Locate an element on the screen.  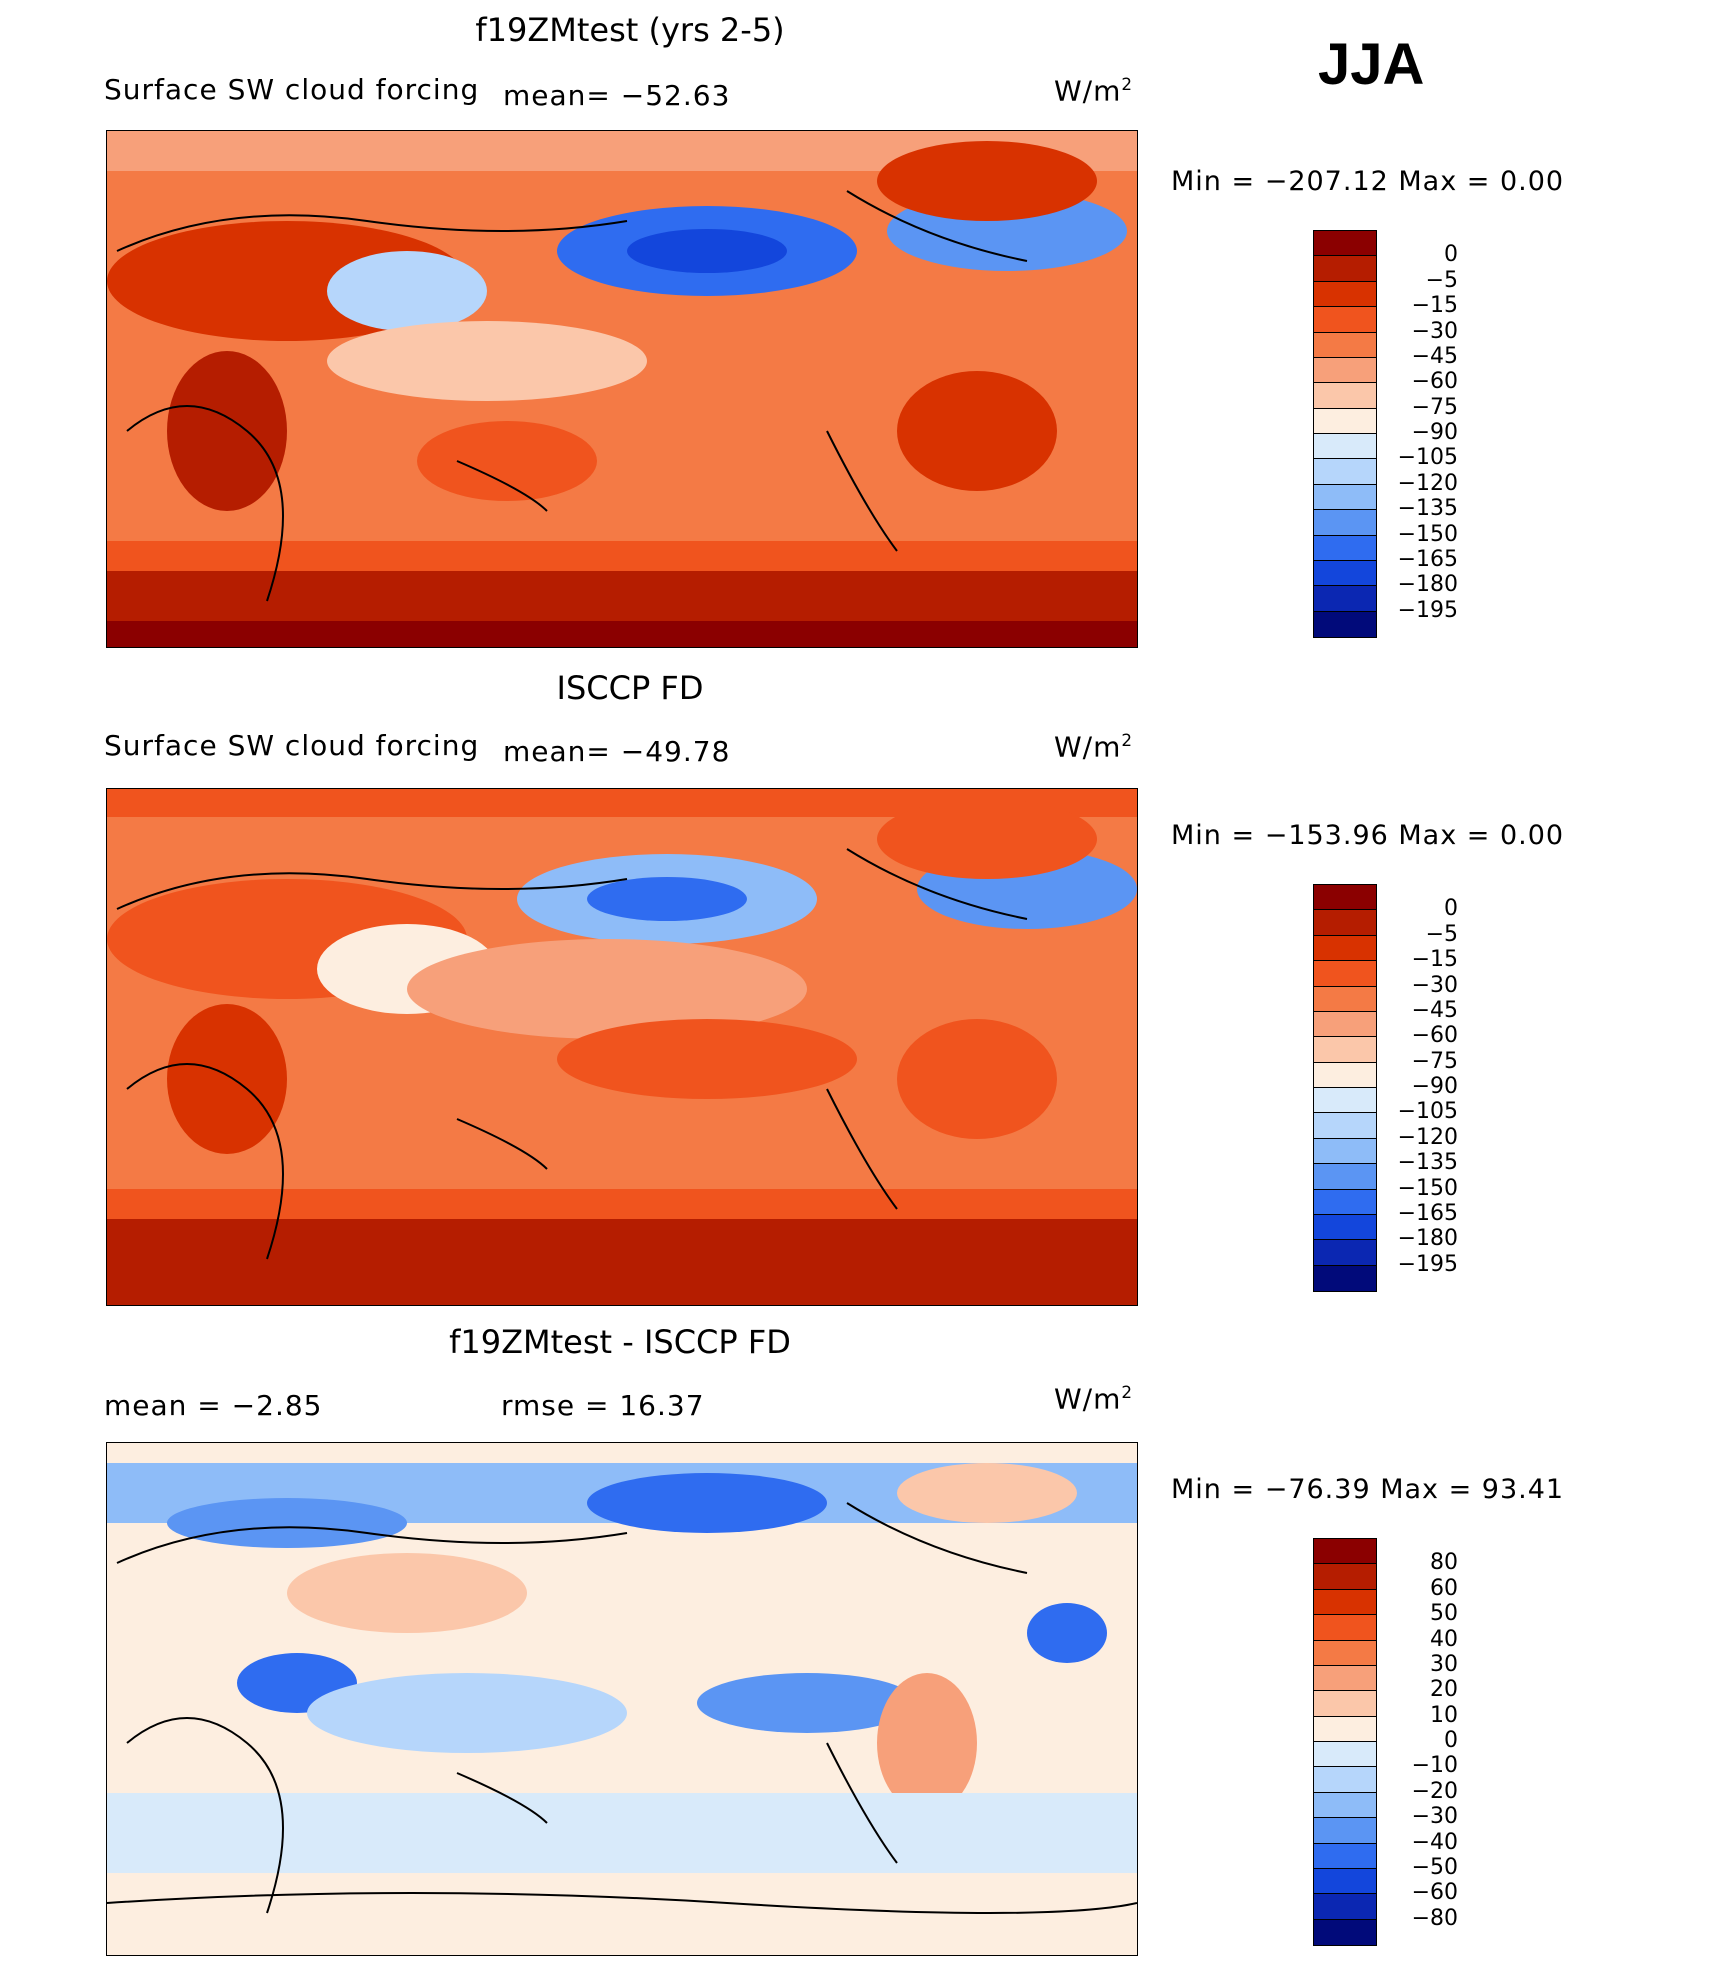
season-label: JJA is located at coordinates (1371, 64).